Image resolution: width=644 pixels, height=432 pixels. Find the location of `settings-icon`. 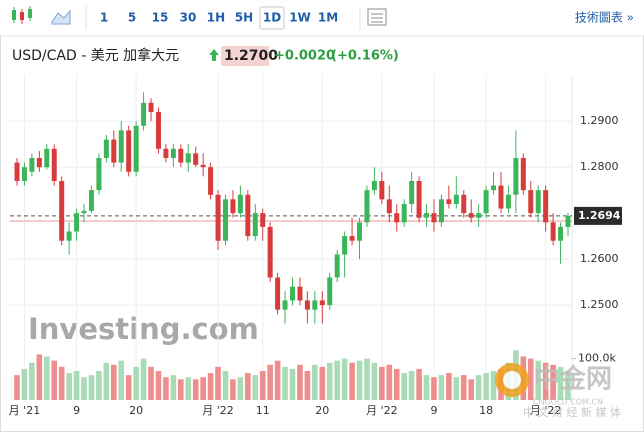

settings-icon is located at coordinates (377, 17).